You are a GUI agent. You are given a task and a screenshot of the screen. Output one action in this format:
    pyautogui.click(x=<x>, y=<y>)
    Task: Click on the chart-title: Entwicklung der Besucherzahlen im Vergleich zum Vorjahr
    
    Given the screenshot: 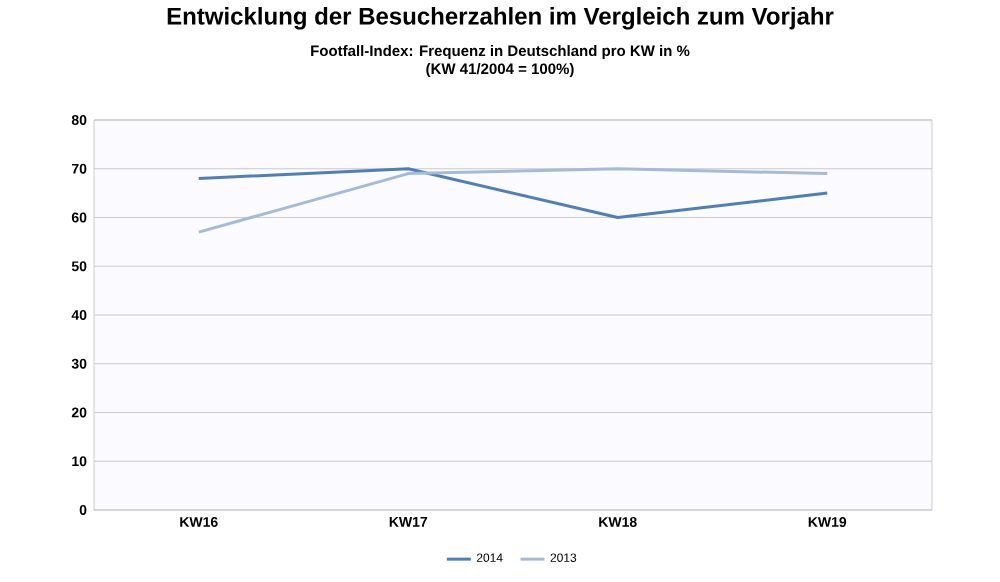 What is the action you would take?
    pyautogui.click(x=500, y=18)
    